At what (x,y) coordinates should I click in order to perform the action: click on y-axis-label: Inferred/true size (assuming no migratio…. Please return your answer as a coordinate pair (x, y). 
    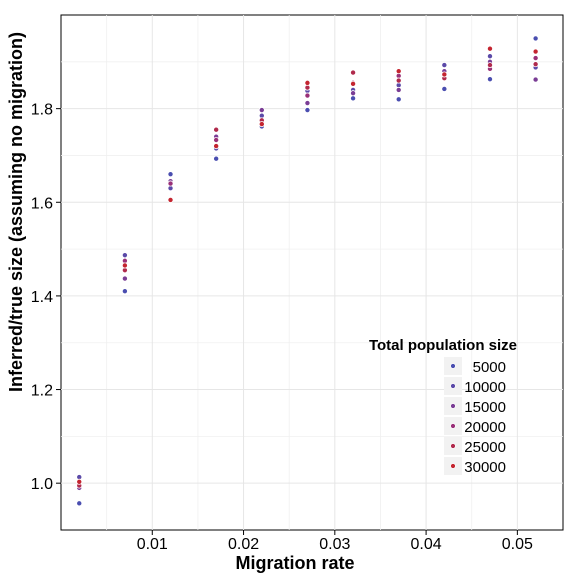
    Looking at the image, I should click on (16, 212).